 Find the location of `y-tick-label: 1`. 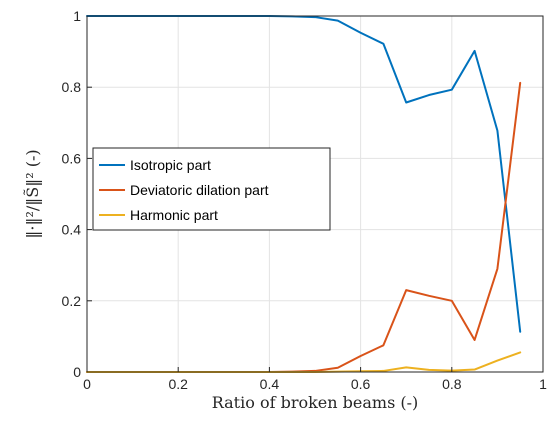

y-tick-label: 1 is located at coordinates (77, 16).